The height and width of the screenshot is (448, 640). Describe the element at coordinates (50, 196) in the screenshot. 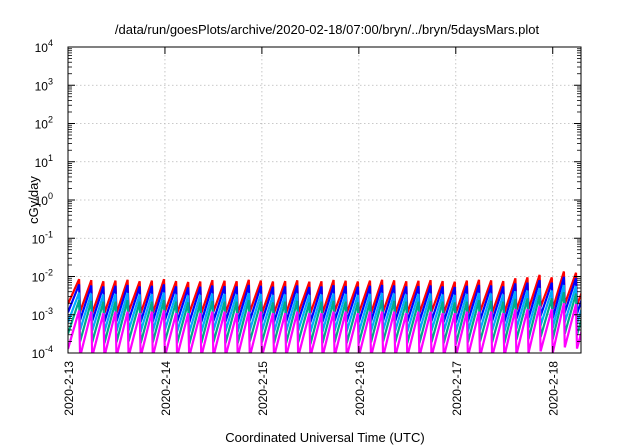

I see `y-tick-exponent: 0` at that location.